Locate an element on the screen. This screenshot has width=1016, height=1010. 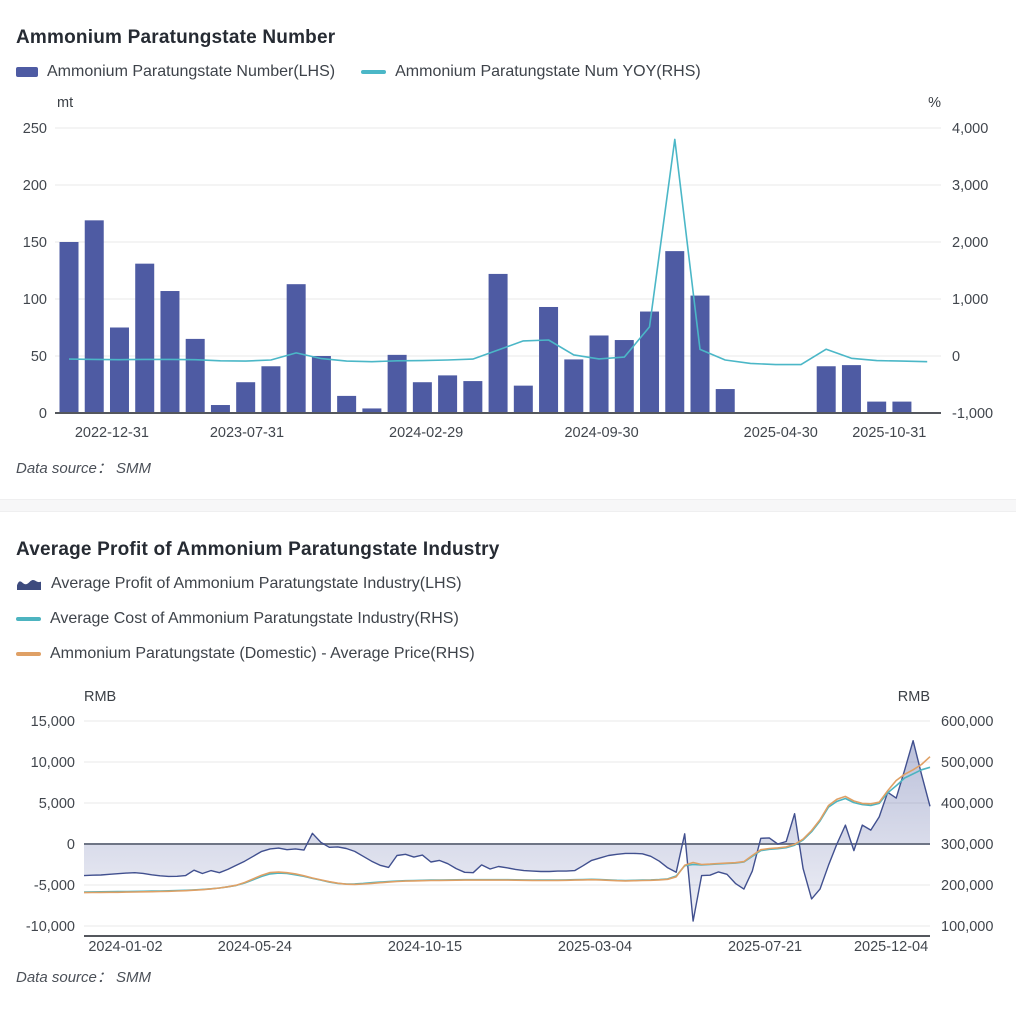
svg-text: 2023-07-31 is located at coordinates (247, 433).